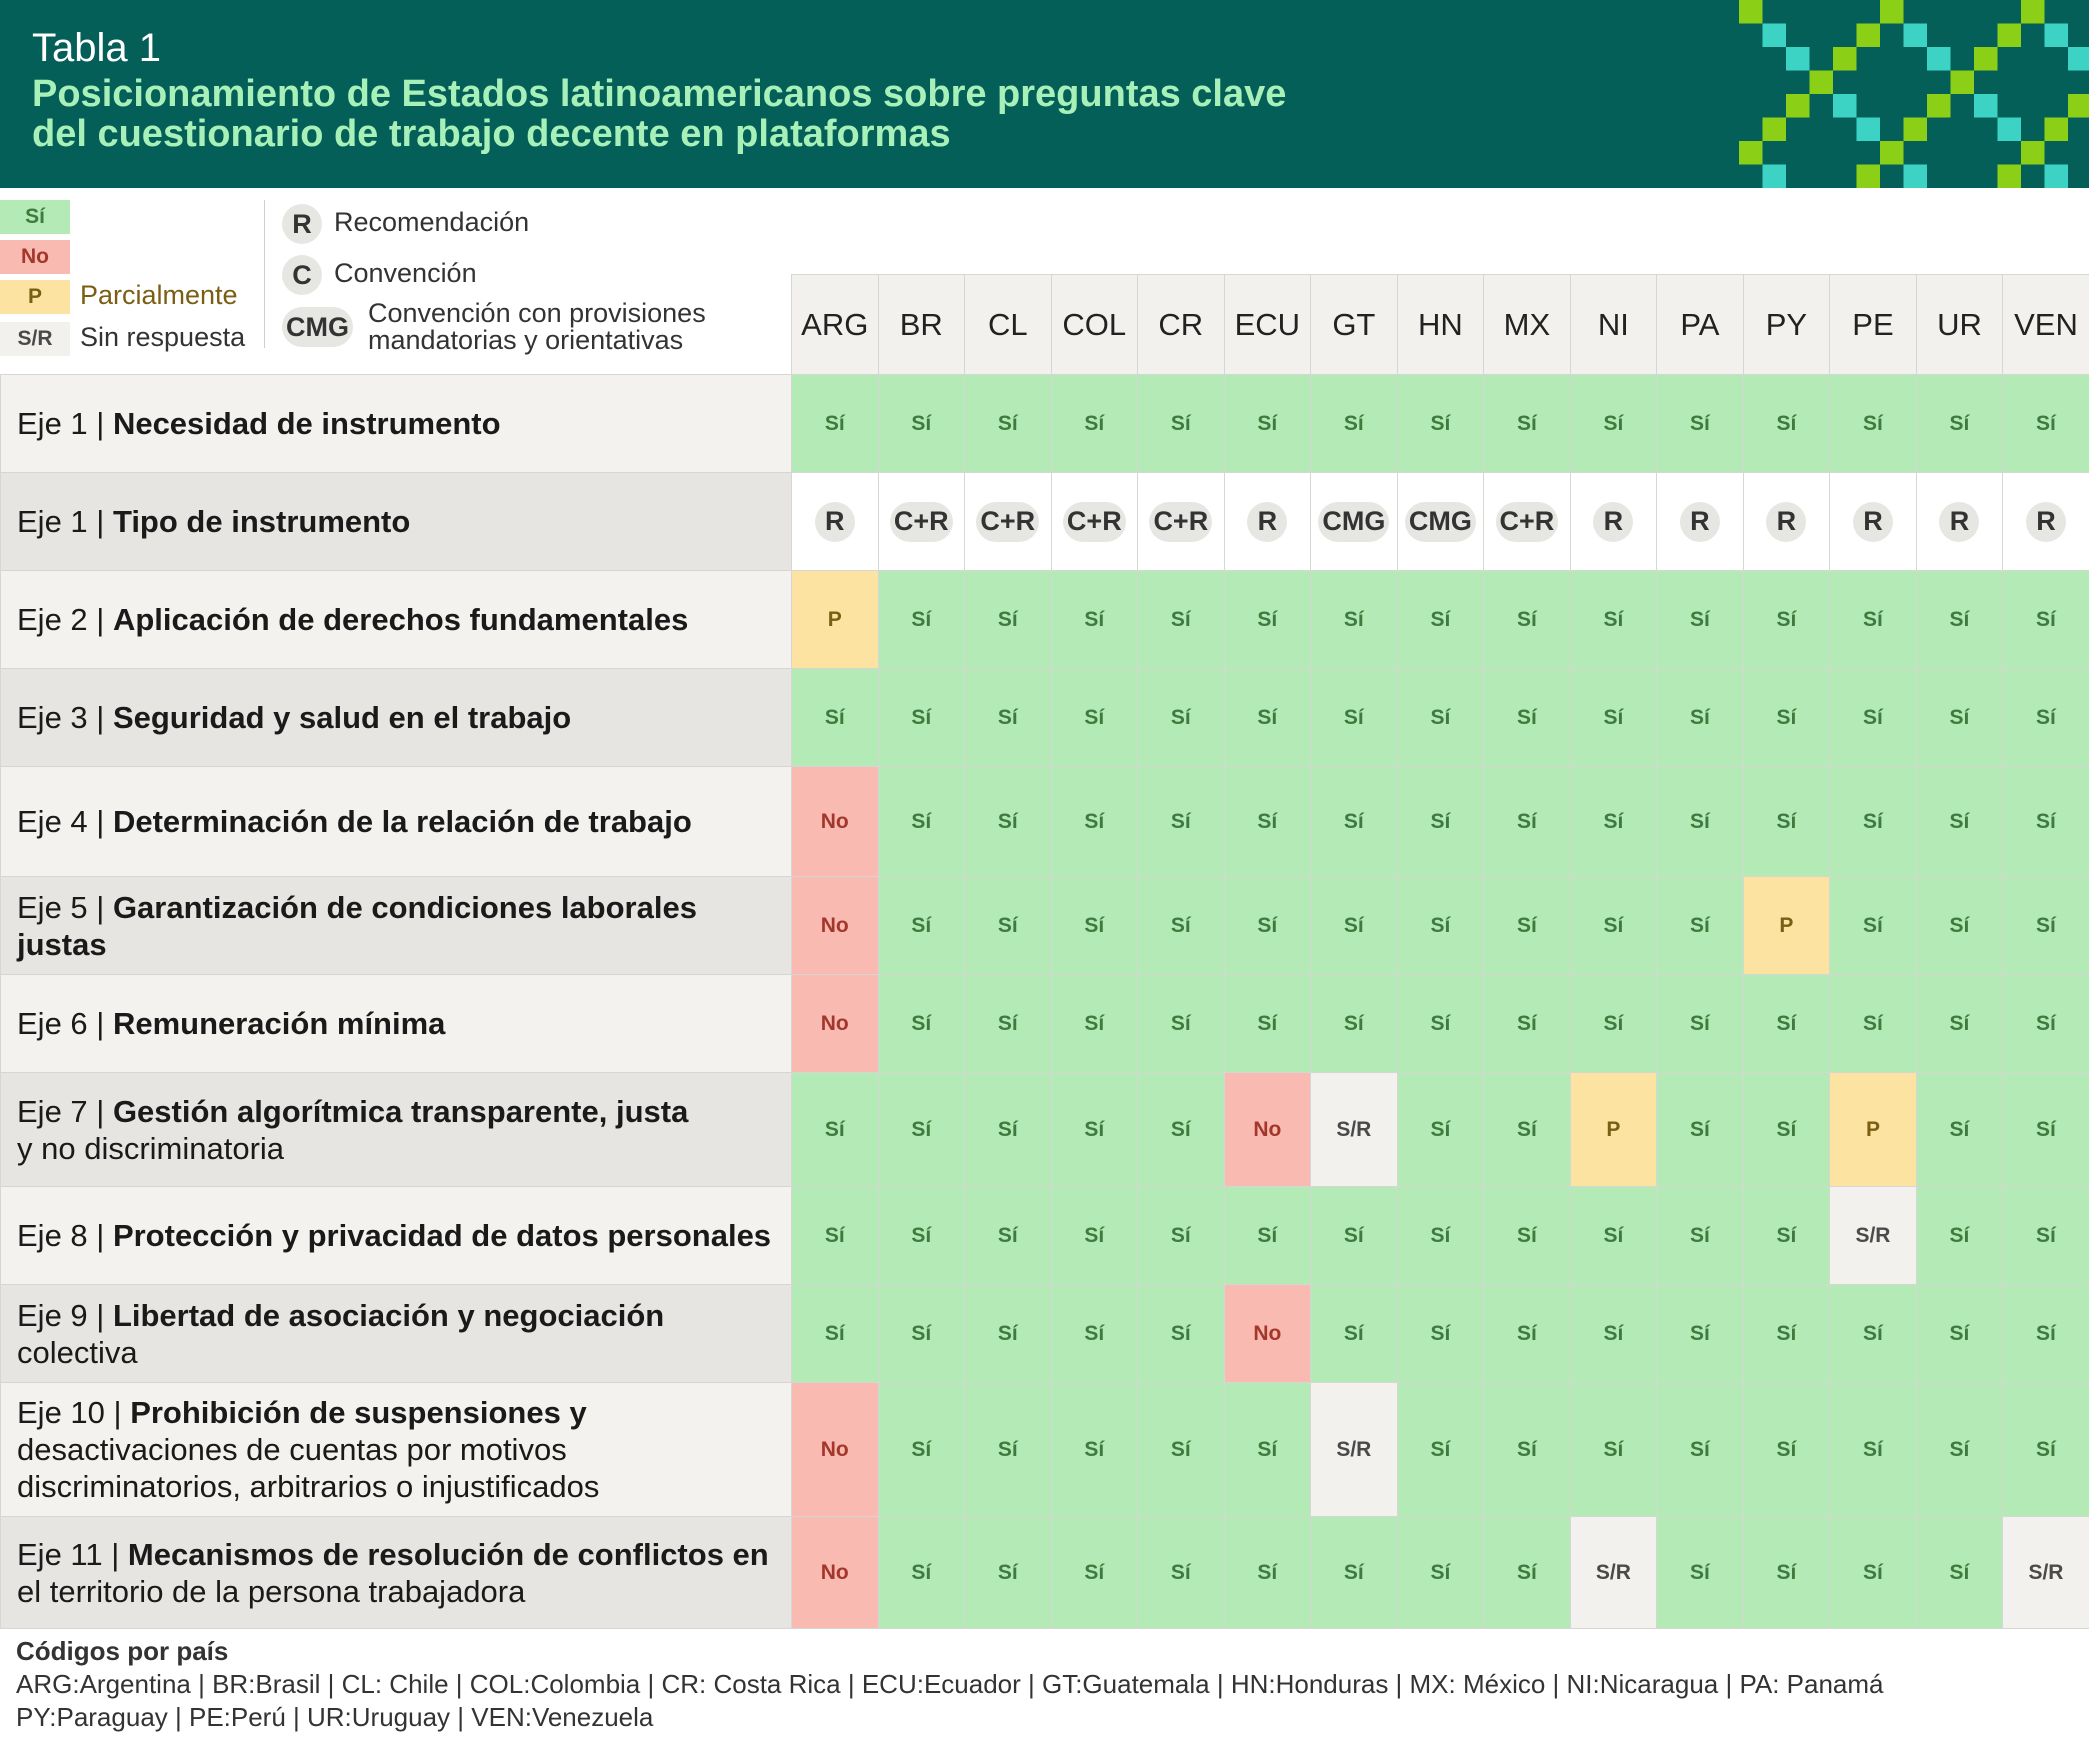  What do you see at coordinates (1873, 1235) in the screenshot?
I see `status-cell-pe: S/R` at bounding box center [1873, 1235].